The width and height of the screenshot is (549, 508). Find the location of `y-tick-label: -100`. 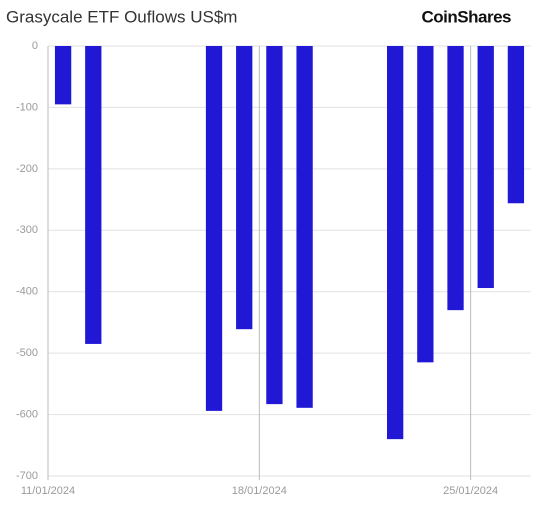

y-tick-label: -100 is located at coordinates (27, 107).